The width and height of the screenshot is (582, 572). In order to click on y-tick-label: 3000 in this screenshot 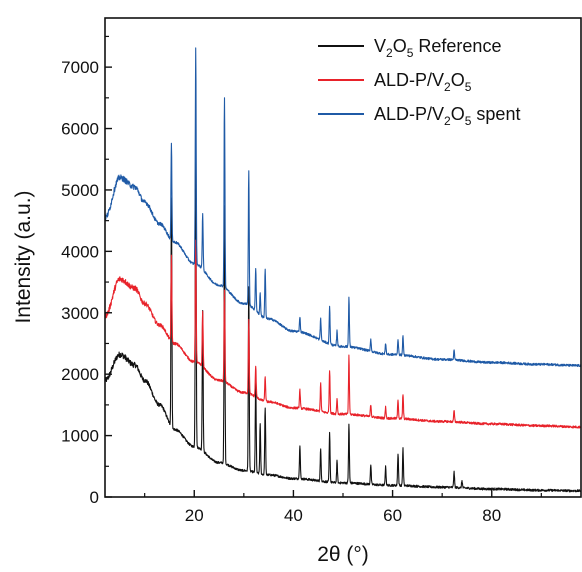, I will do `click(80, 313)`.